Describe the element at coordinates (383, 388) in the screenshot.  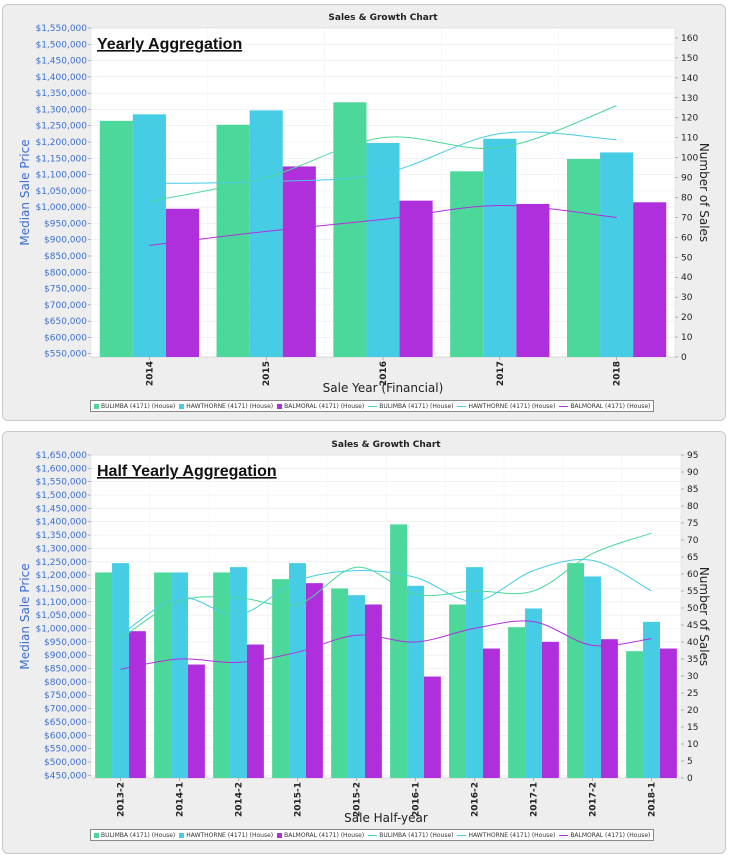
I see `x-axis-label: Sale Year (Financial)` at that location.